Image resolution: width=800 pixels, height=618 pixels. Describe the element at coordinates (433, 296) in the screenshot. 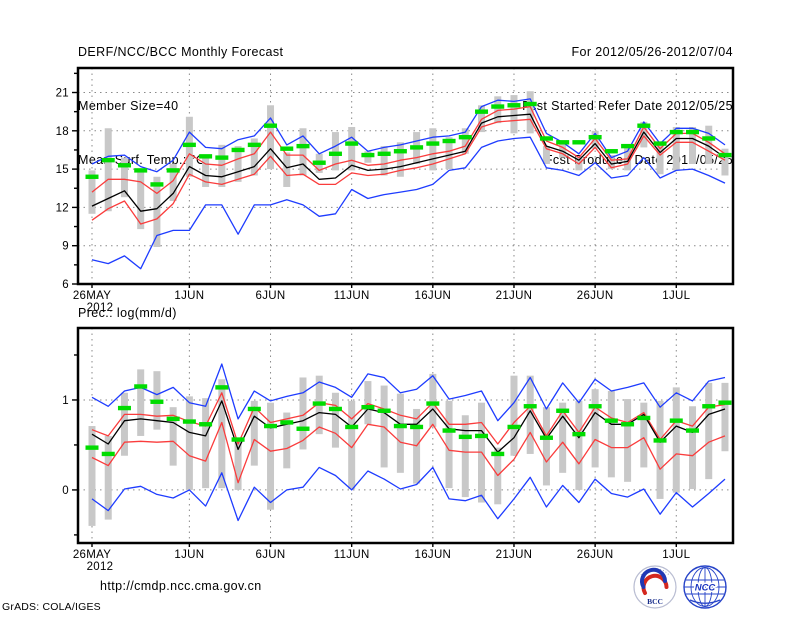

I see `x-tick-label: 16JUN` at that location.